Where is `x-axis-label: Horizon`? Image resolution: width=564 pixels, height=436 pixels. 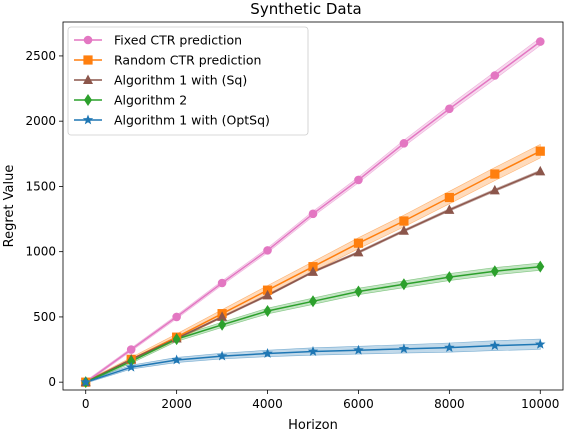
x-axis-label: Horizon is located at coordinates (313, 425).